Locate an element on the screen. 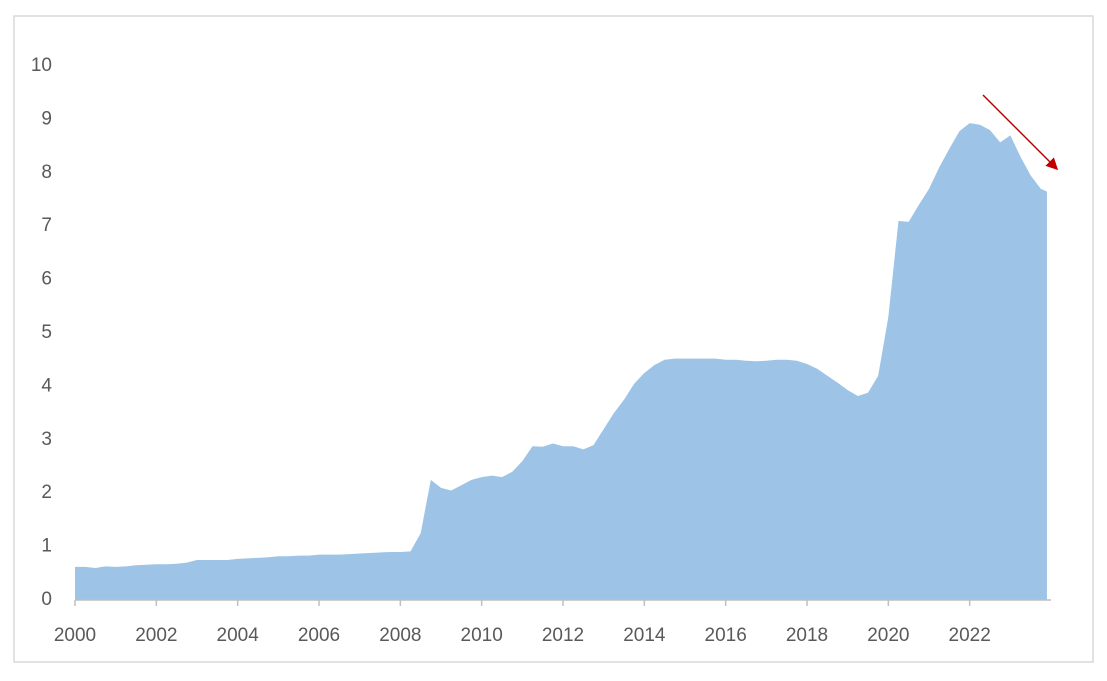  x-tick-label: 2020 is located at coordinates (888, 635).